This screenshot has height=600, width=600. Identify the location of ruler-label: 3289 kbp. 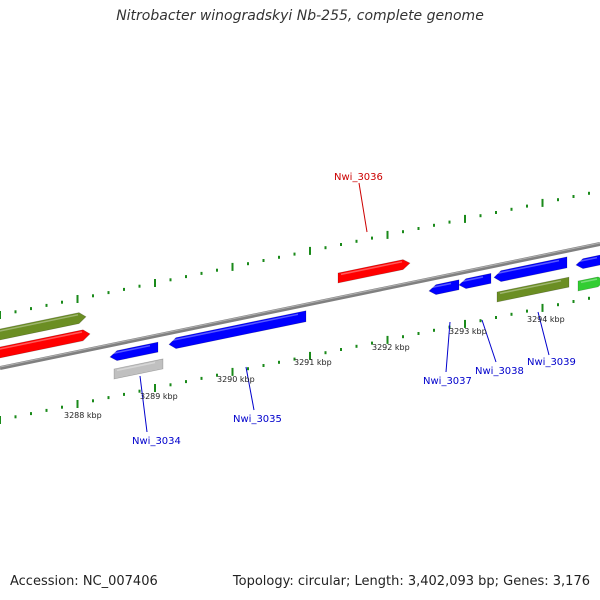
(159, 396).